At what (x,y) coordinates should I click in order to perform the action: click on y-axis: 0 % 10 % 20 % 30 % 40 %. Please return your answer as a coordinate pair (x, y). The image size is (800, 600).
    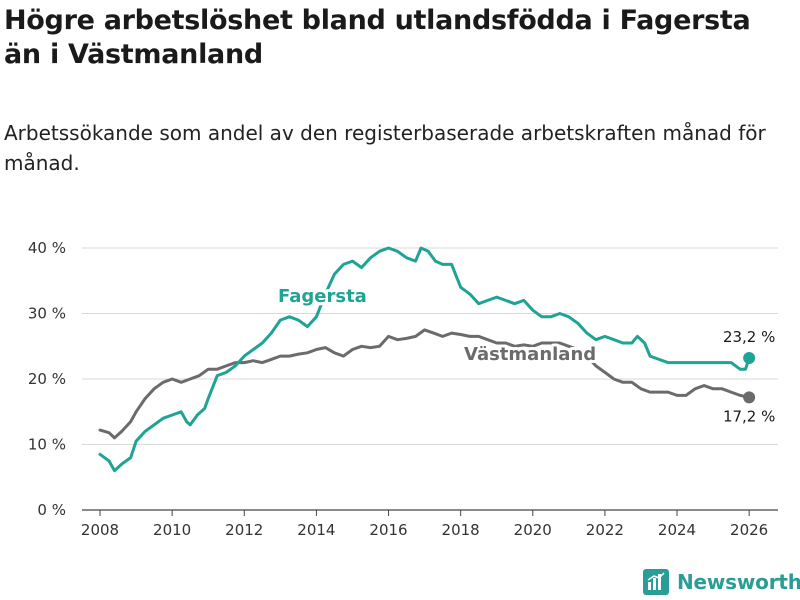
    Looking at the image, I should click on (47, 379).